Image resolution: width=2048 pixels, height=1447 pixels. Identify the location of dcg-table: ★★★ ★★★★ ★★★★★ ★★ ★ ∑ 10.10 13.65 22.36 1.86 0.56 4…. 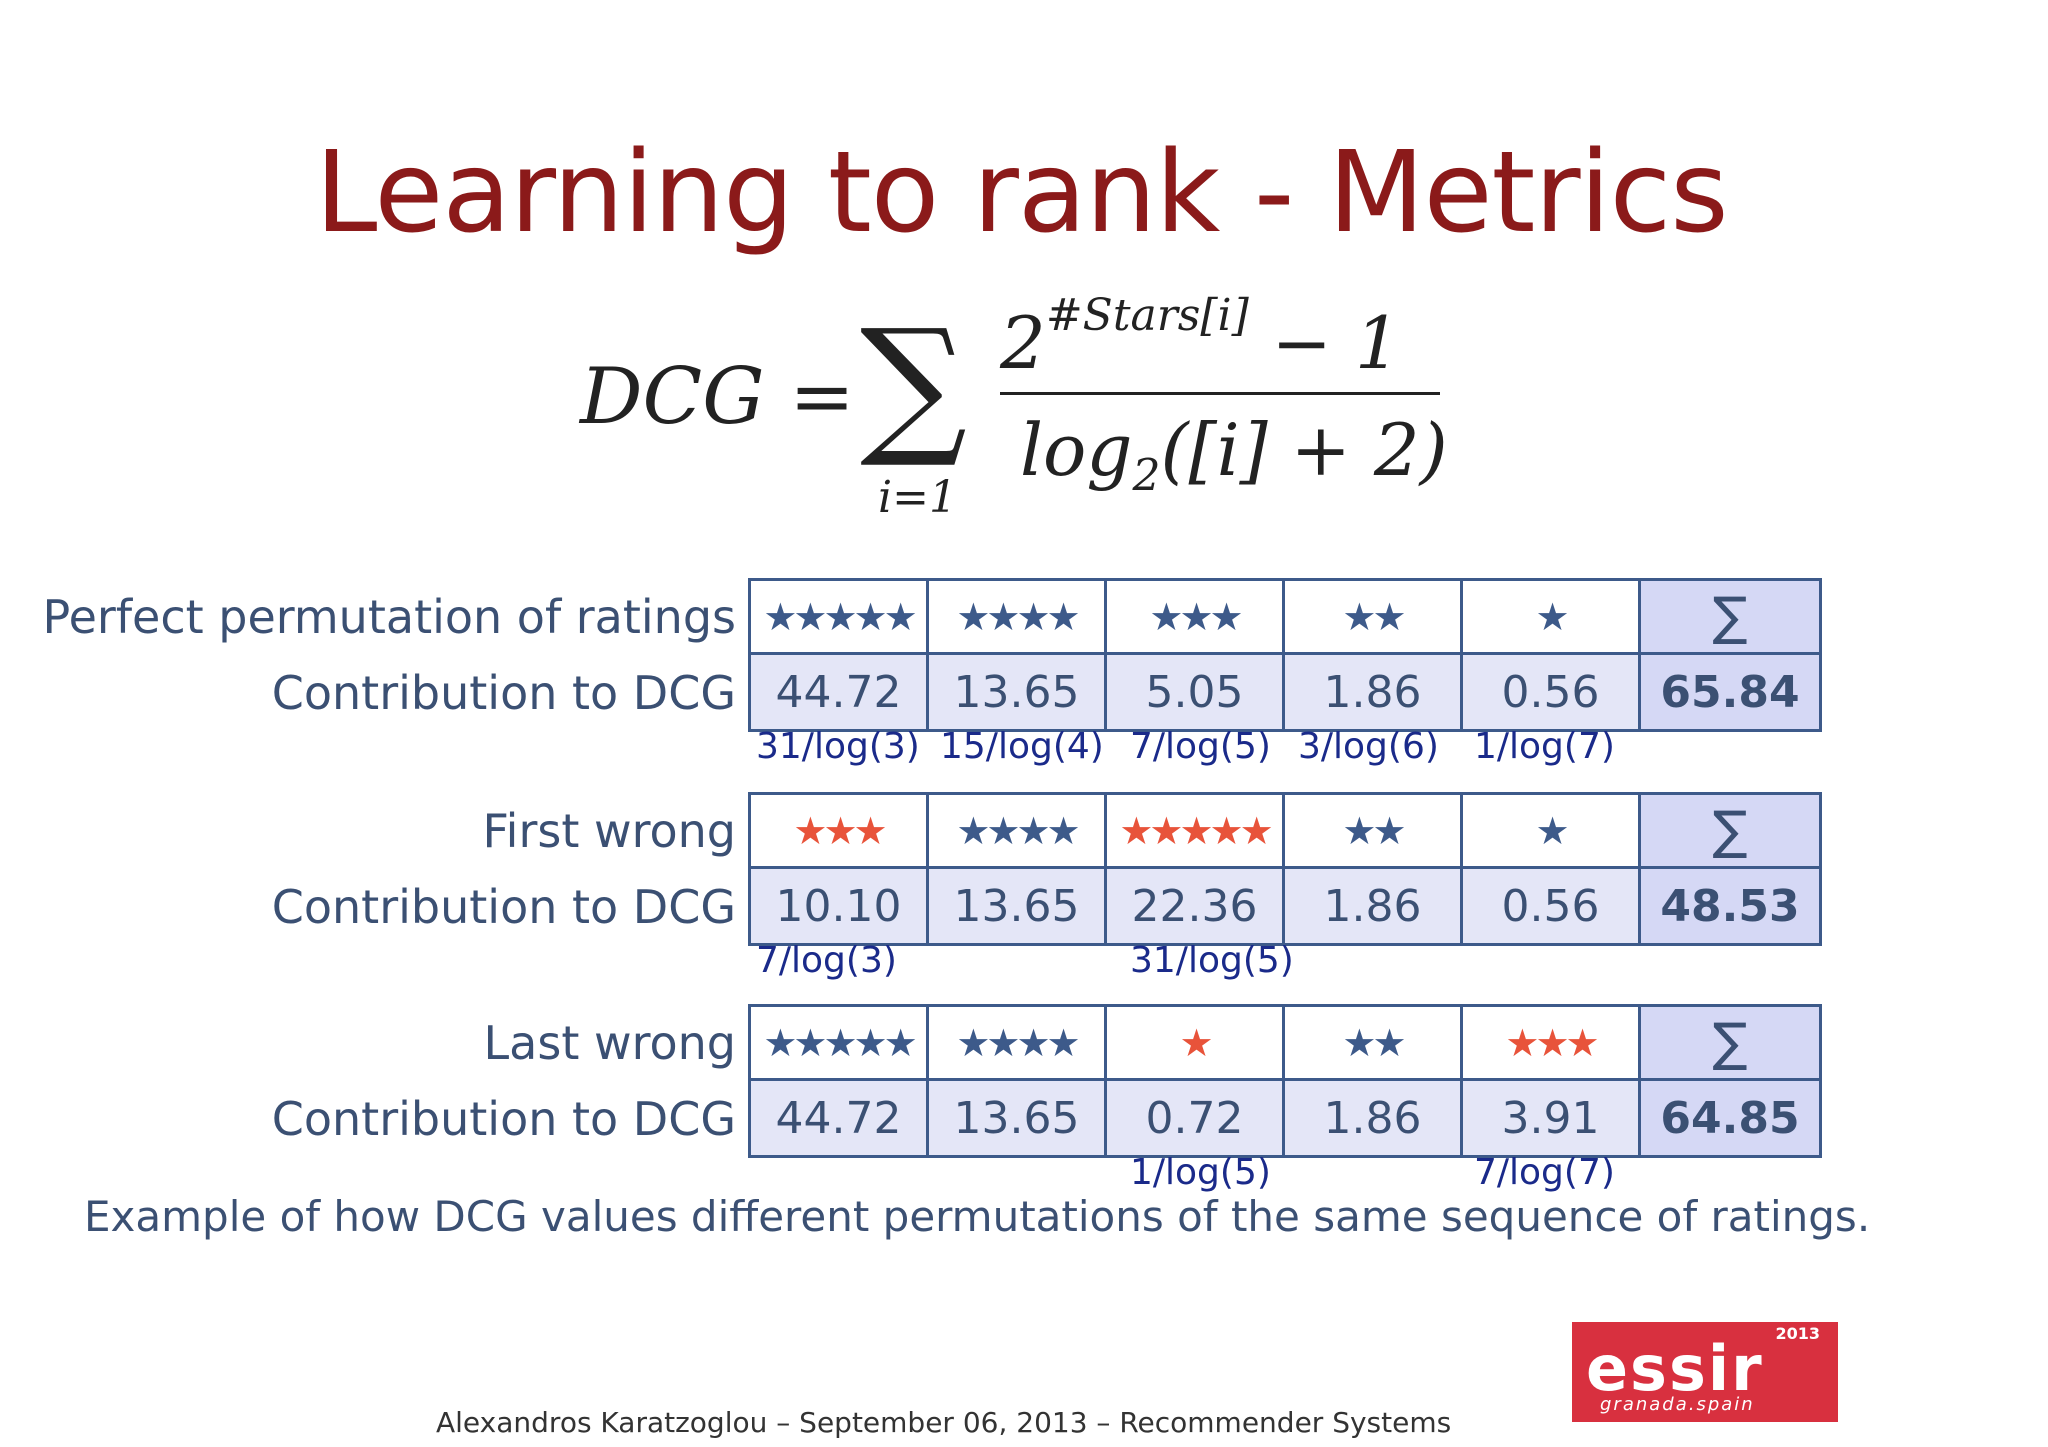
(1285, 869).